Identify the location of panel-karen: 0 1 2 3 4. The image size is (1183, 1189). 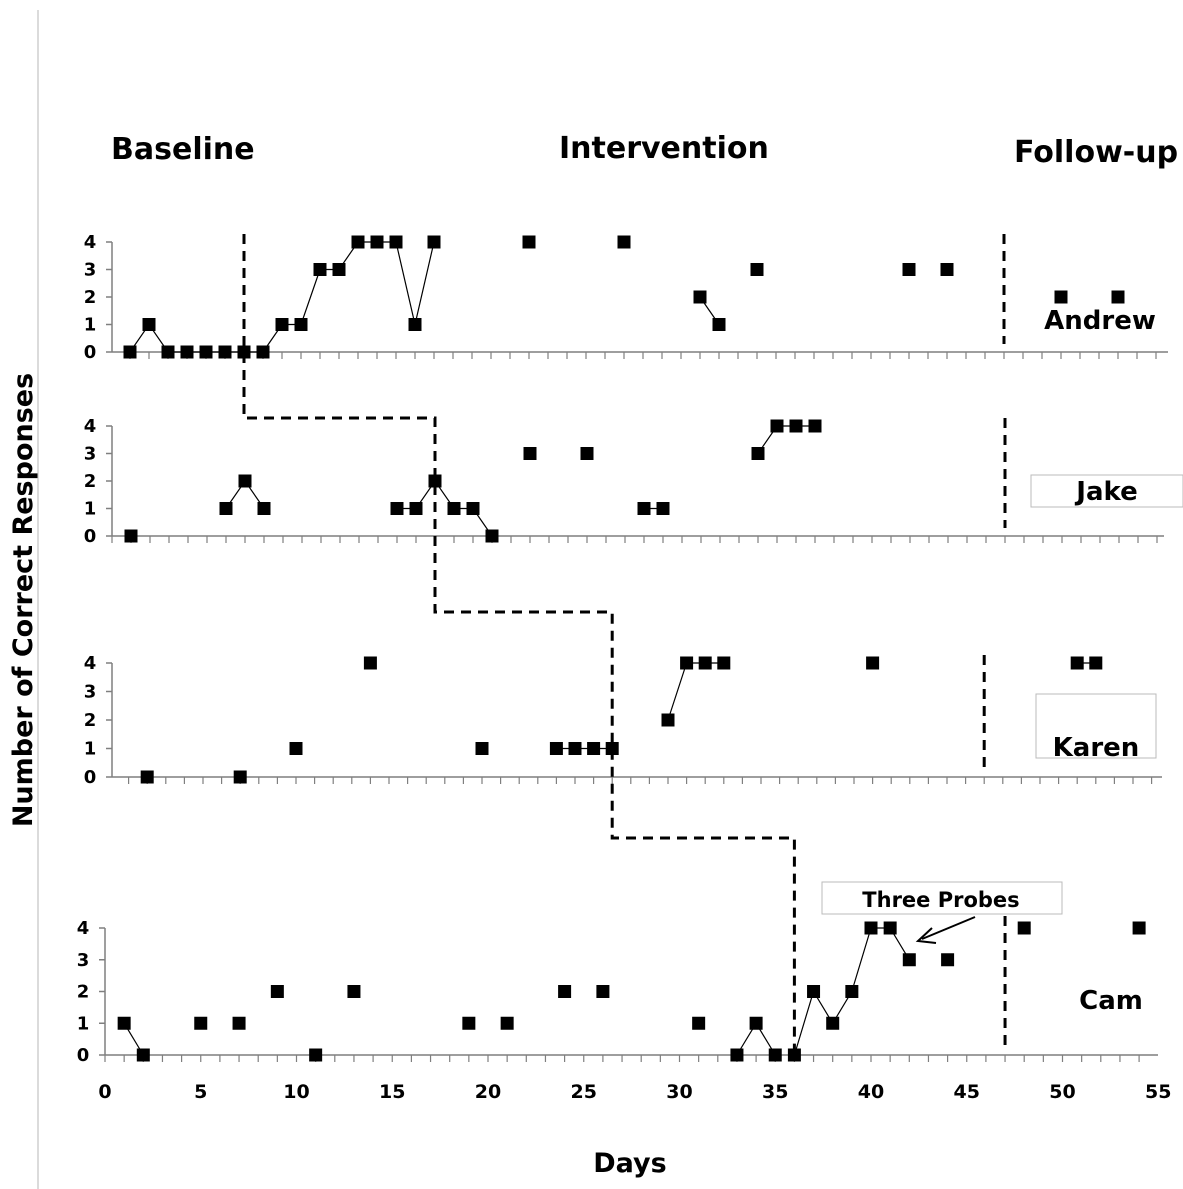
(623, 720).